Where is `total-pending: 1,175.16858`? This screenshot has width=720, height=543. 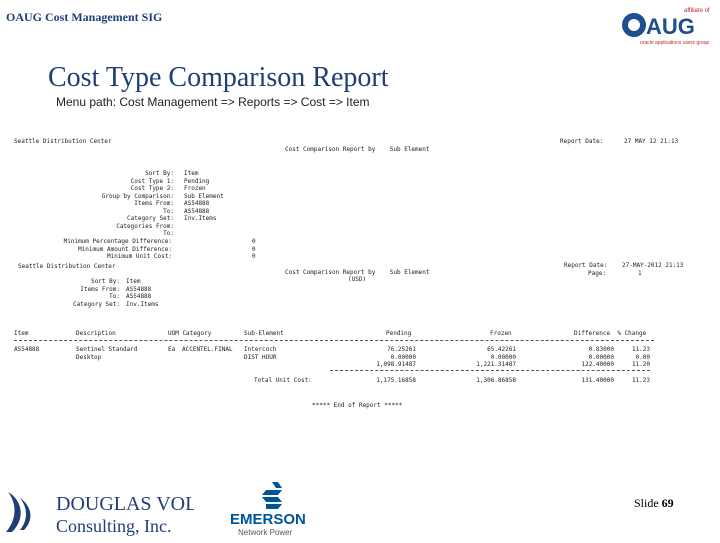 total-pending: 1,175.16858 is located at coordinates (396, 380).